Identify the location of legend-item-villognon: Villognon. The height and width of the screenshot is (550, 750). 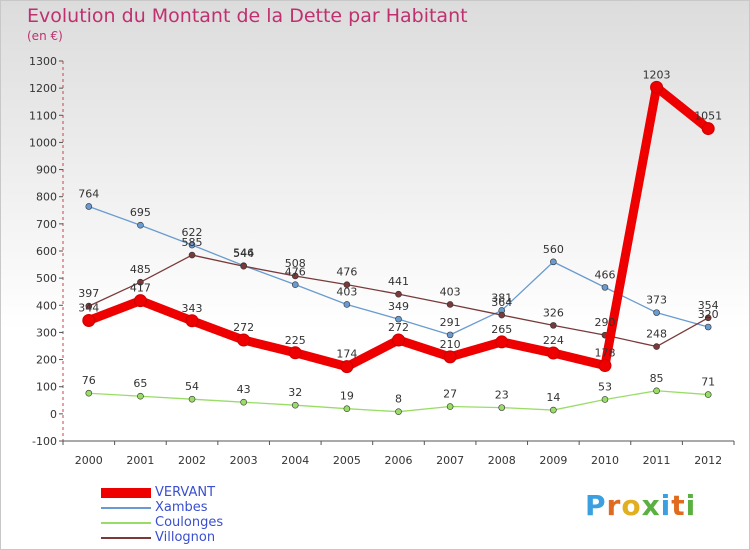
(201, 538).